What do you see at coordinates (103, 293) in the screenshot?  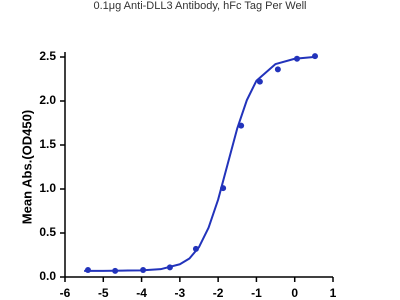 I see `x-tick-label: -5` at bounding box center [103, 293].